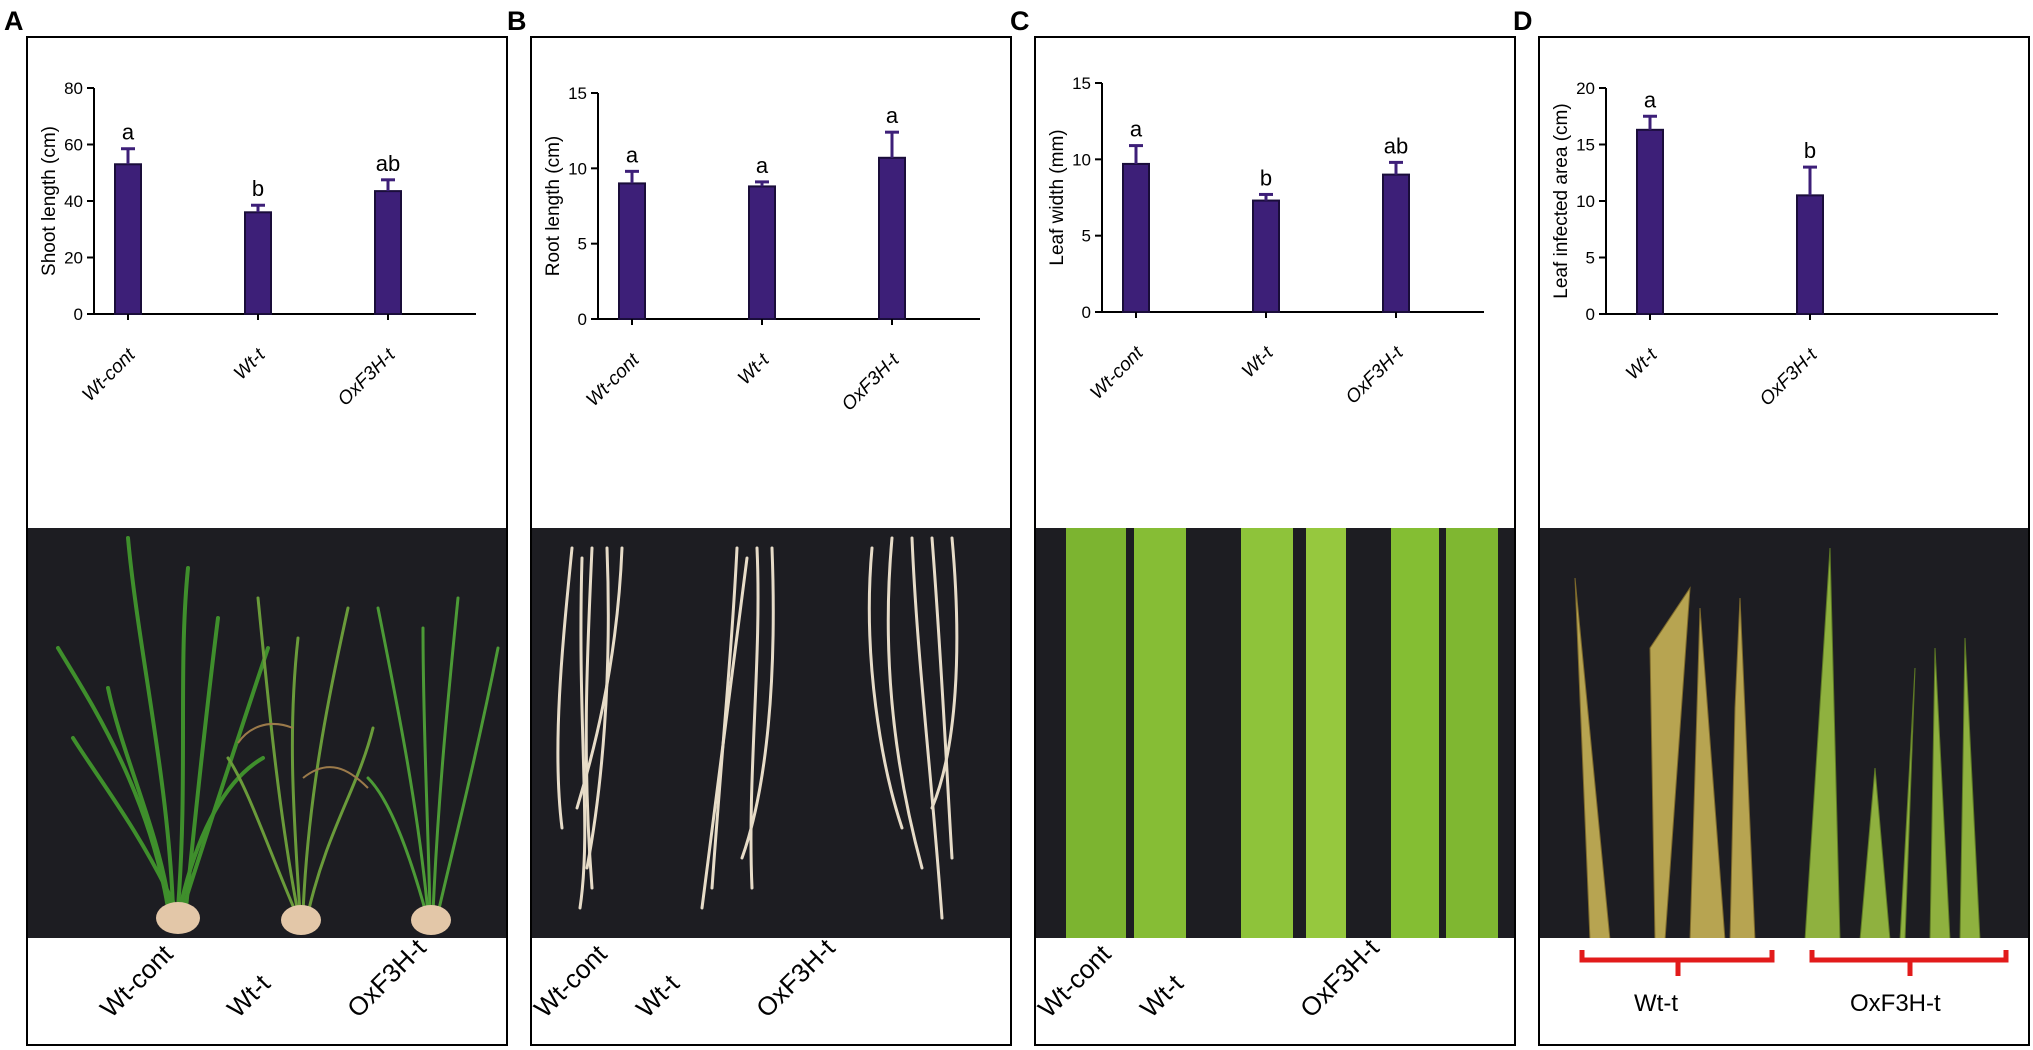  Describe the element at coordinates (553, 206) in the screenshot. I see `y-axis-label: Root length (cm)` at that location.